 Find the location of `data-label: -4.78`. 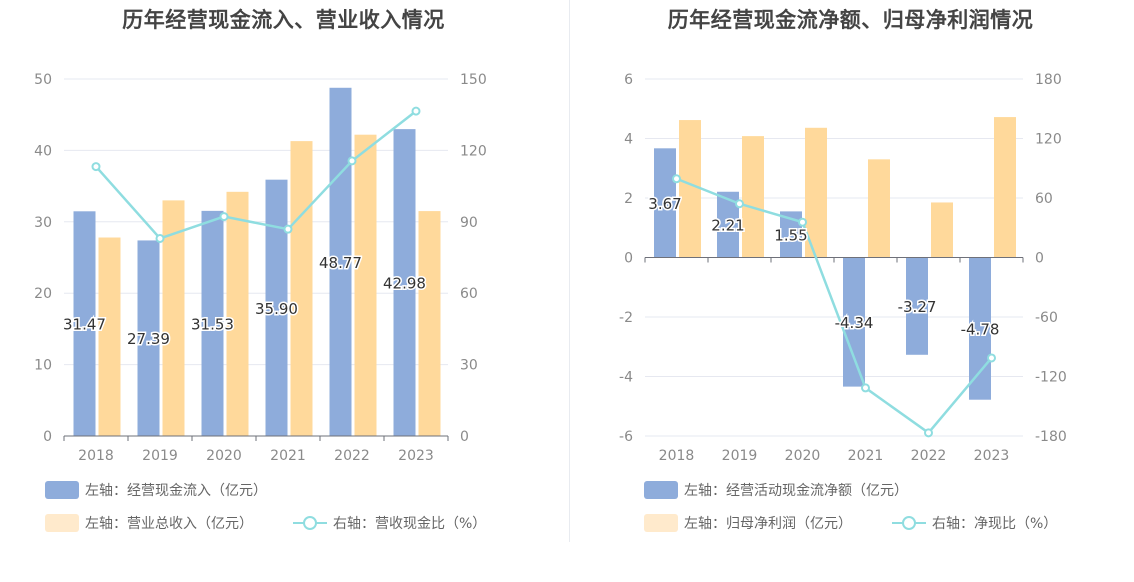

data-label: -4.78 is located at coordinates (980, 330).